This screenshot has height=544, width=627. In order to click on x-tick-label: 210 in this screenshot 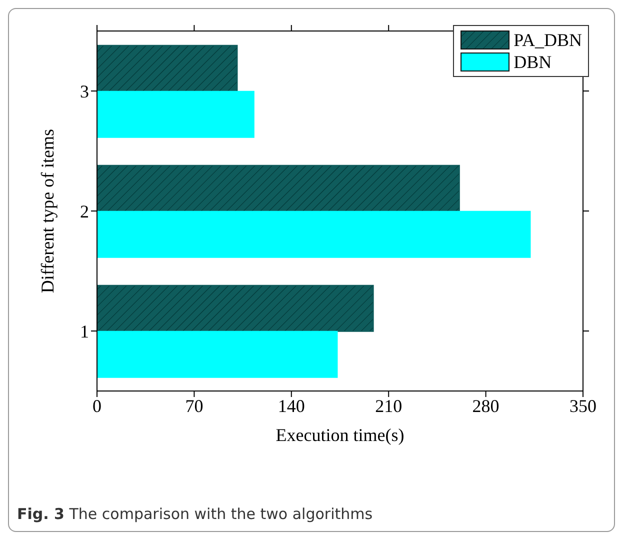, I will do `click(388, 406)`.